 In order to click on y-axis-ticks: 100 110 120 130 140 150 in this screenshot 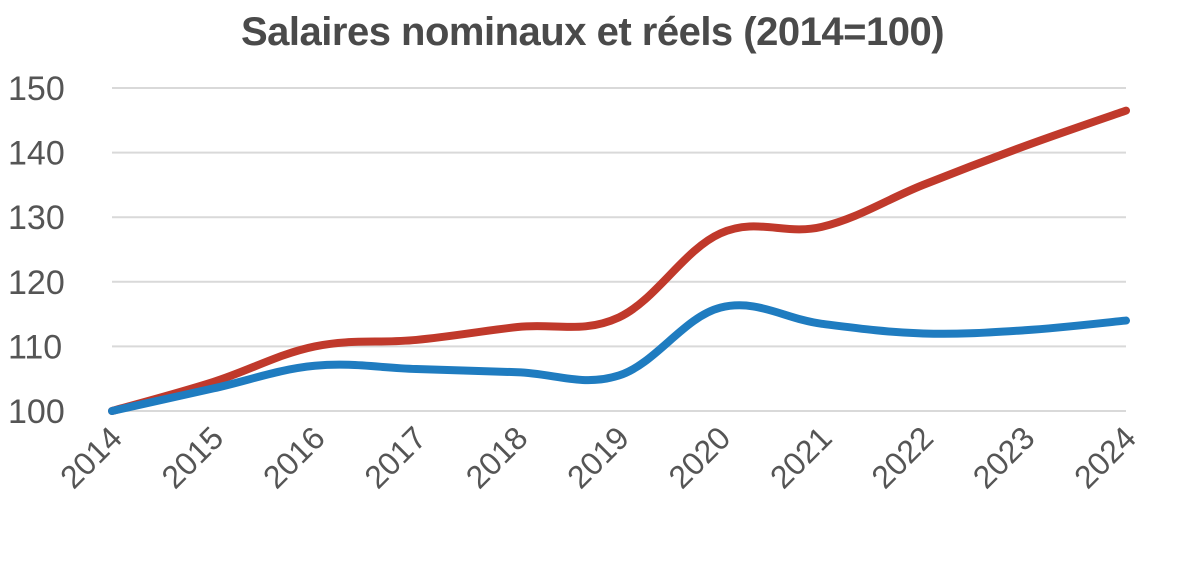, I will do `click(36, 250)`.